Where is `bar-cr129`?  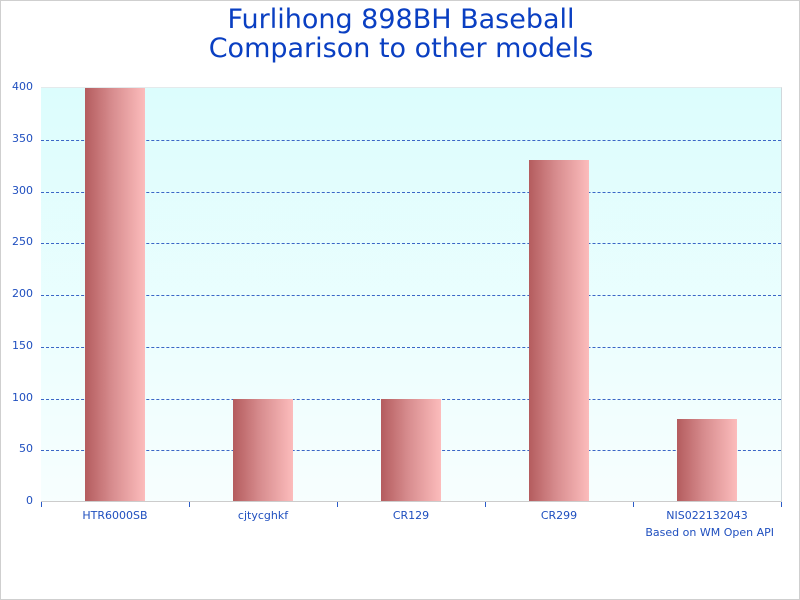
bar-cr129 is located at coordinates (411, 450).